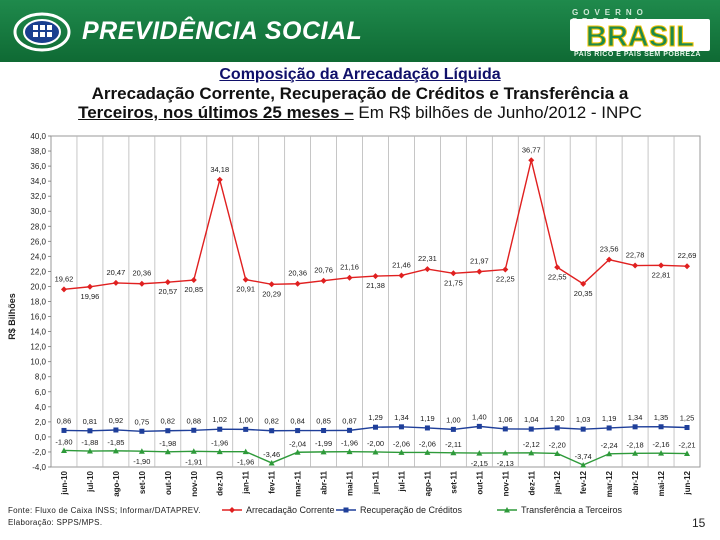 This screenshot has width=720, height=540. Describe the element at coordinates (64, 482) in the screenshot. I see `x-tick-label: jun-10` at that location.